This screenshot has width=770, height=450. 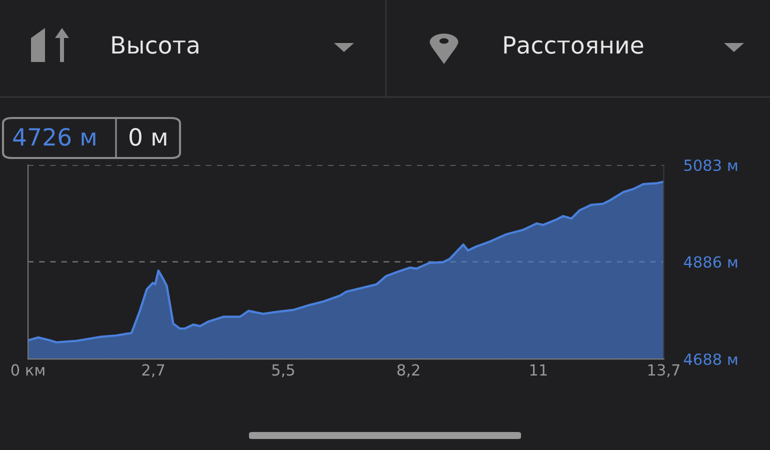 I want to click on y-tick-label: 4886 м, so click(x=711, y=262).